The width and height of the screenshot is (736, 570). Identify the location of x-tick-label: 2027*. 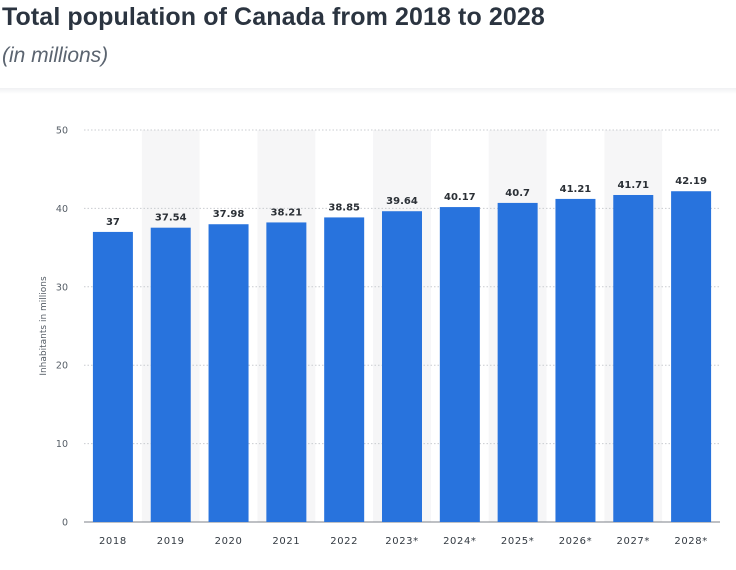
(633, 541).